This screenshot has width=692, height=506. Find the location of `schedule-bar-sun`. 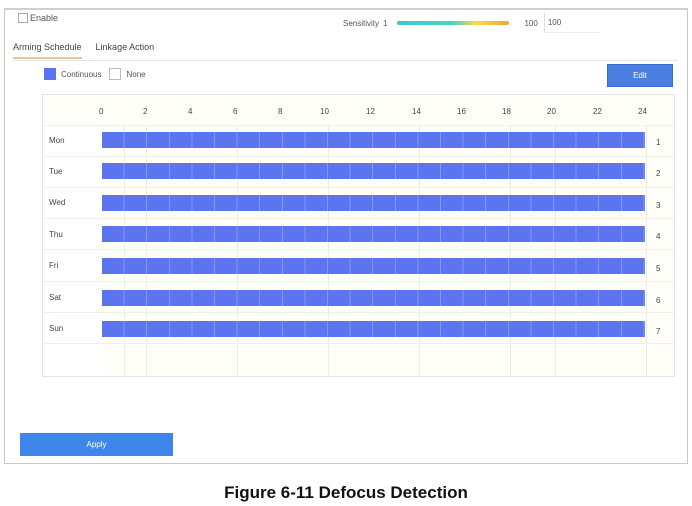

schedule-bar-sun is located at coordinates (373, 329).